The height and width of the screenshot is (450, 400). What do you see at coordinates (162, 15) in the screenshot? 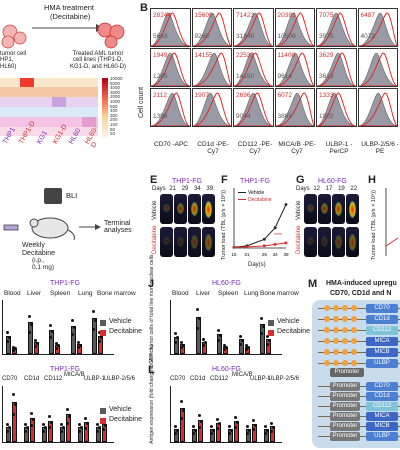
I see `mfi-decitabine: 28244` at bounding box center [162, 15].